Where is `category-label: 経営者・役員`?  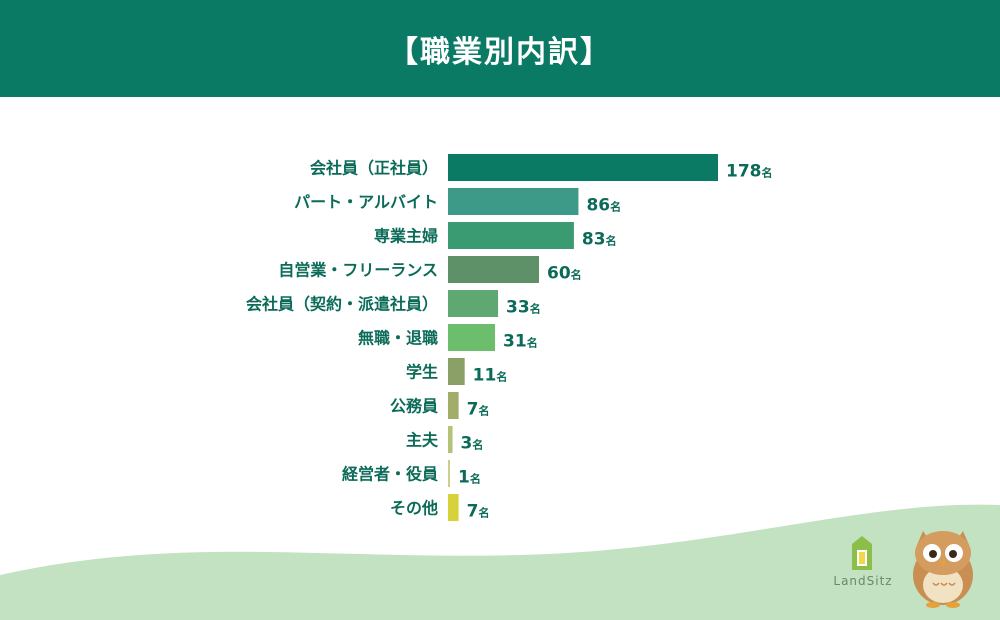 category-label: 経営者・役員 is located at coordinates (390, 474).